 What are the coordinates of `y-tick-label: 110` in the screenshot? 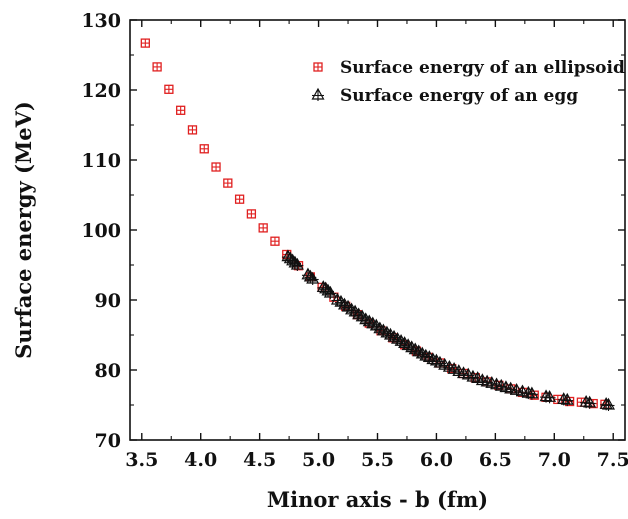 It's located at (101, 161).